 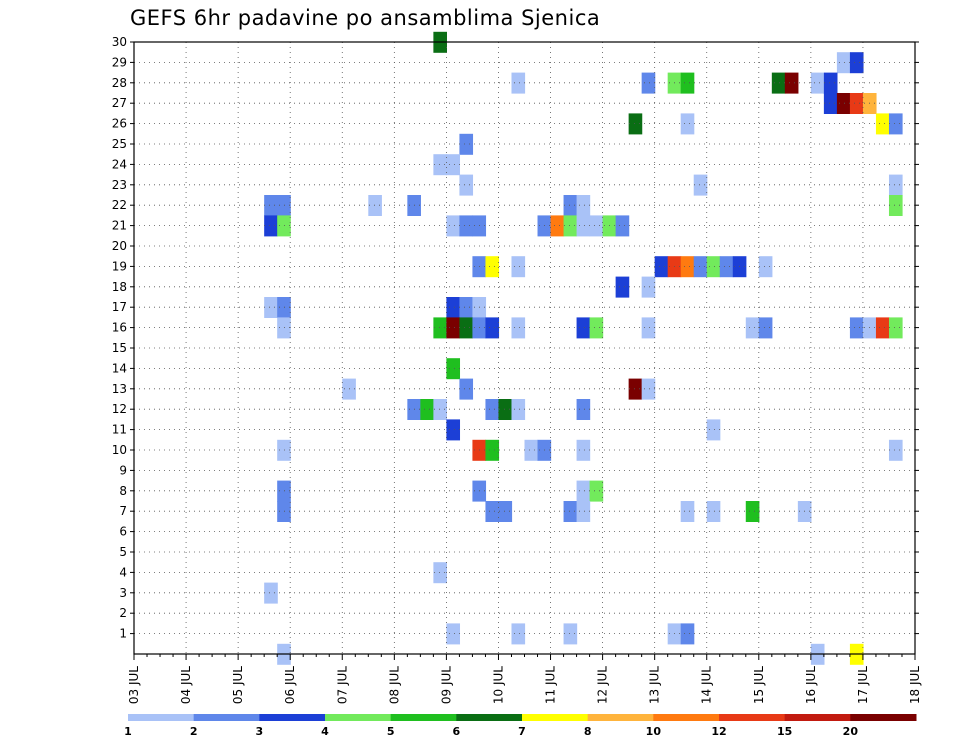 I want to click on x-tick-label: 04 JUL, so click(x=186, y=685).